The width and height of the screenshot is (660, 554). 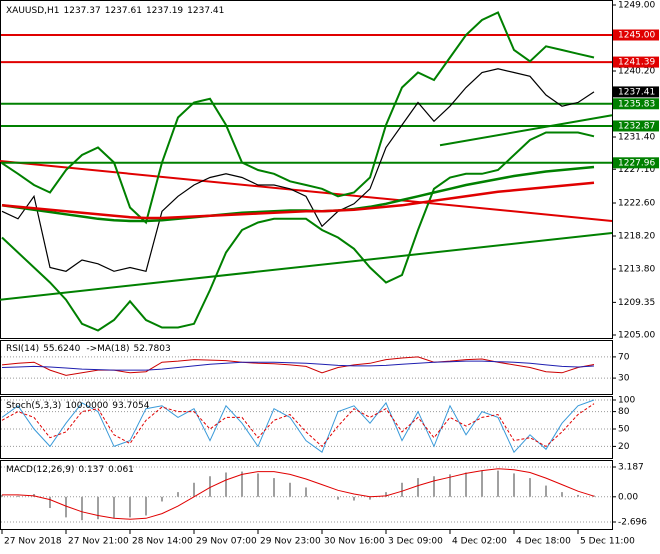 What do you see at coordinates (636, 138) in the screenshot?
I see `y-tick-label: 1231.40` at bounding box center [636, 138].